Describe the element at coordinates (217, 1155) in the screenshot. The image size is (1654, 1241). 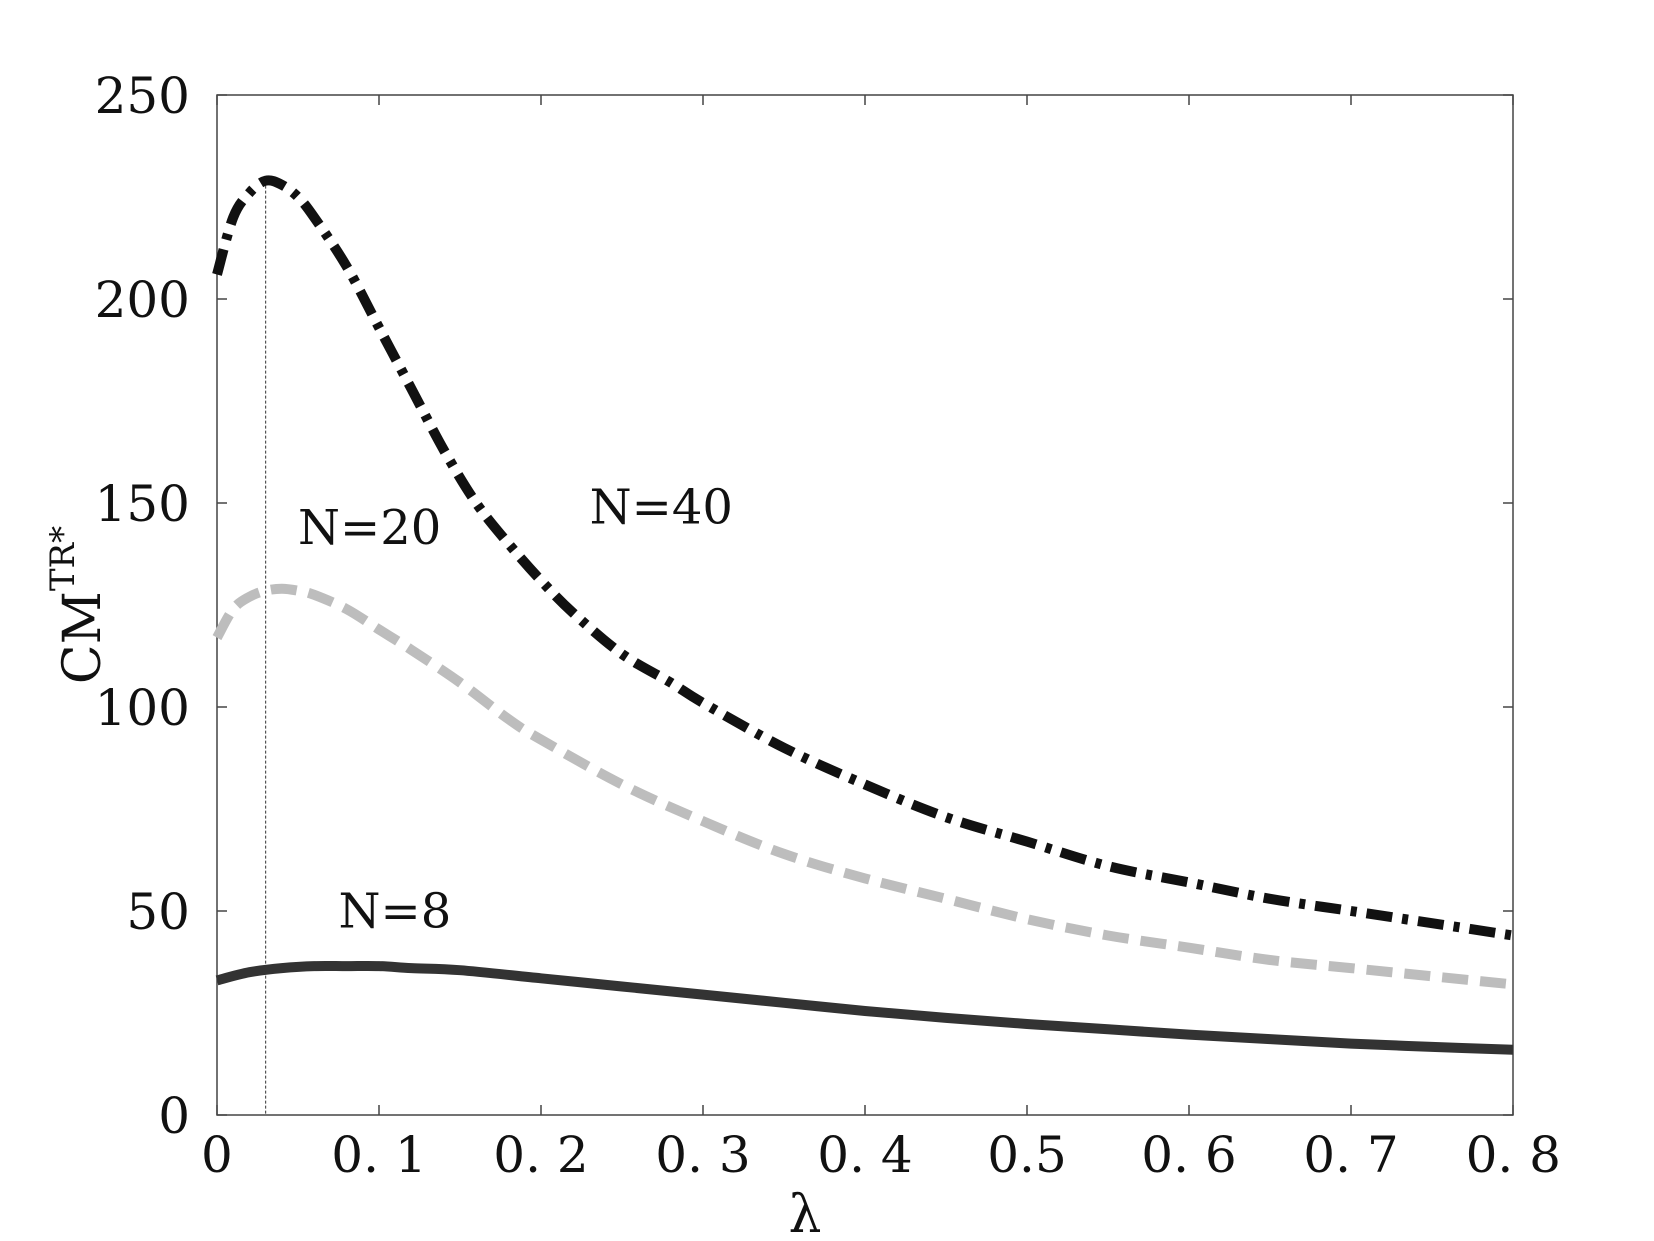
I see `x-tick-label: 0` at that location.